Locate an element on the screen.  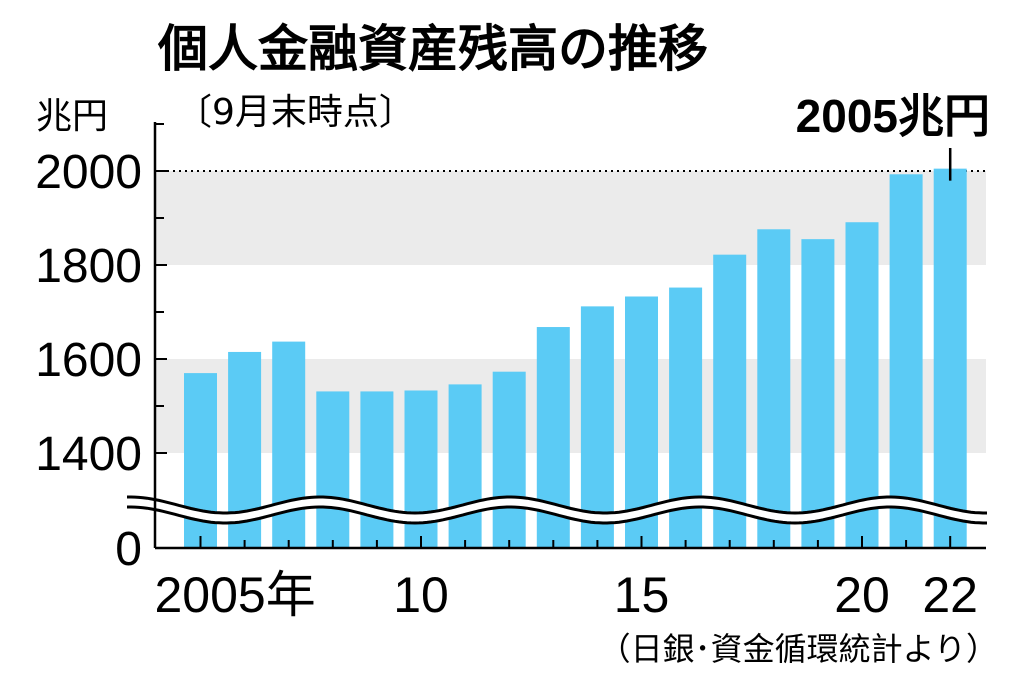
y-tick-label: 1400 is located at coordinates (88, 454).